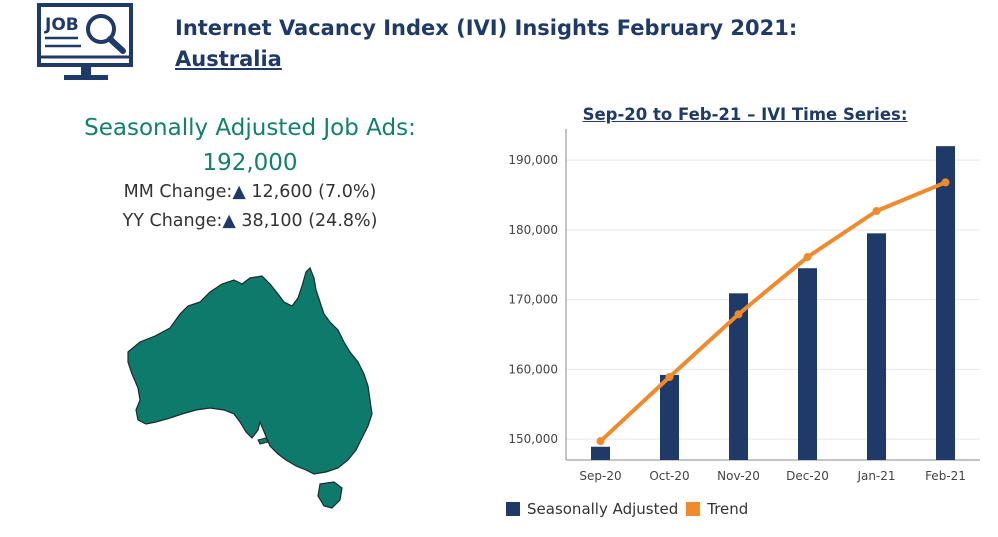  I want to click on x-tick-label: Oct-20, so click(669, 476).